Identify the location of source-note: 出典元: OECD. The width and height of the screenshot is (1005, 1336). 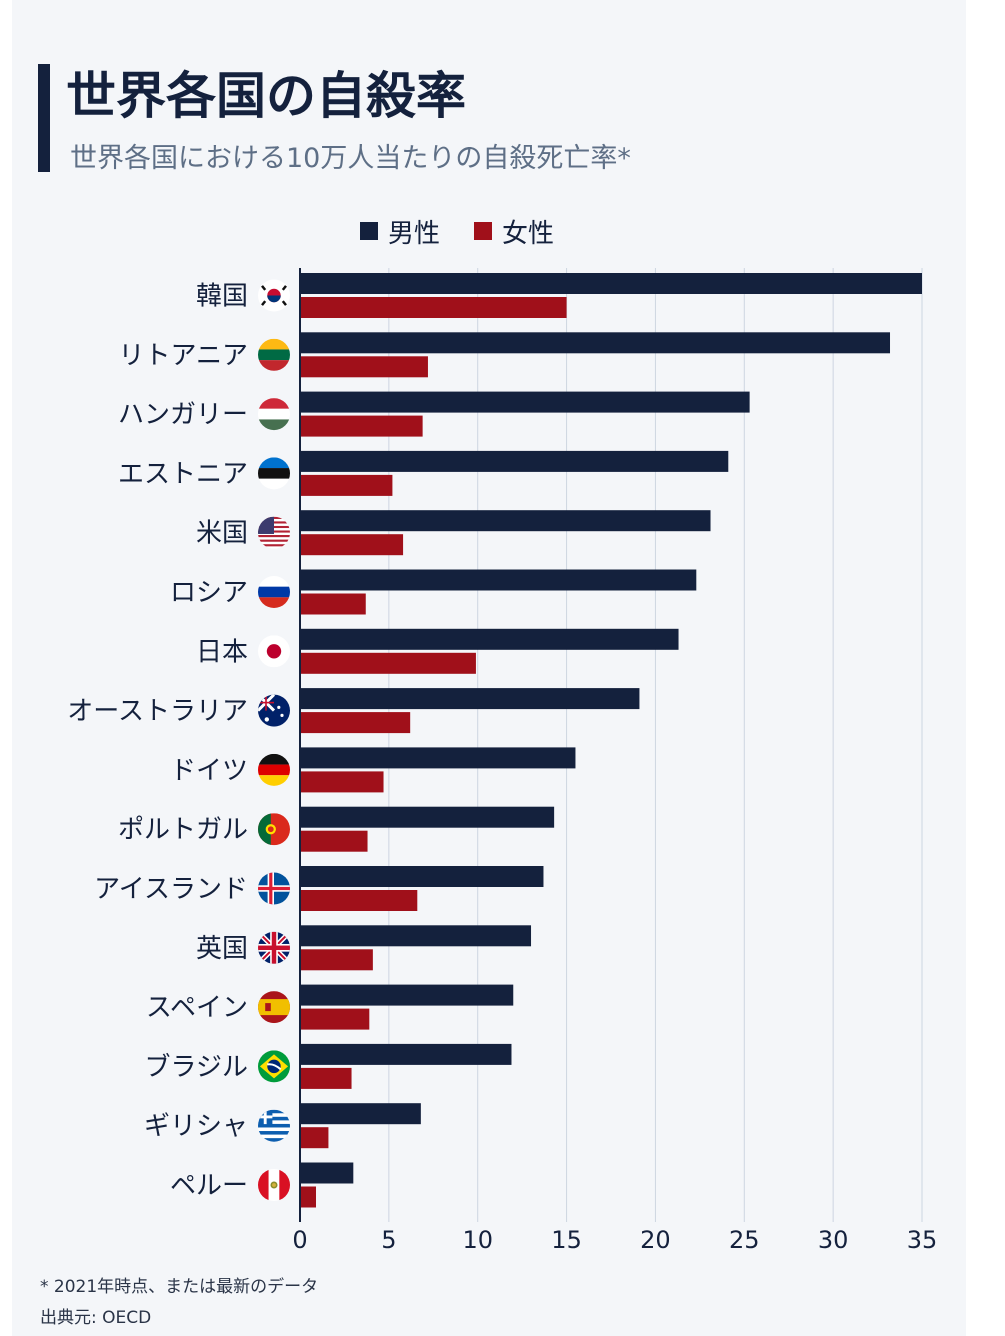
(96, 1318).